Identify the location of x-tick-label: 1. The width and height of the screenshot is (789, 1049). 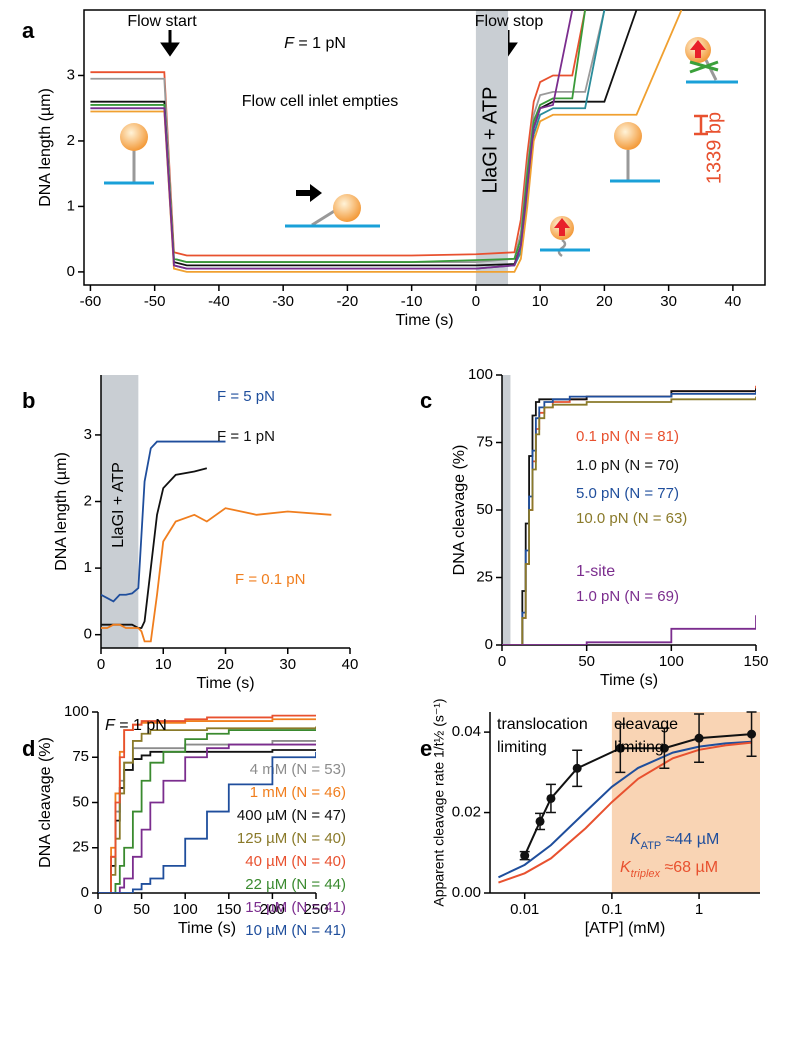
(699, 909).